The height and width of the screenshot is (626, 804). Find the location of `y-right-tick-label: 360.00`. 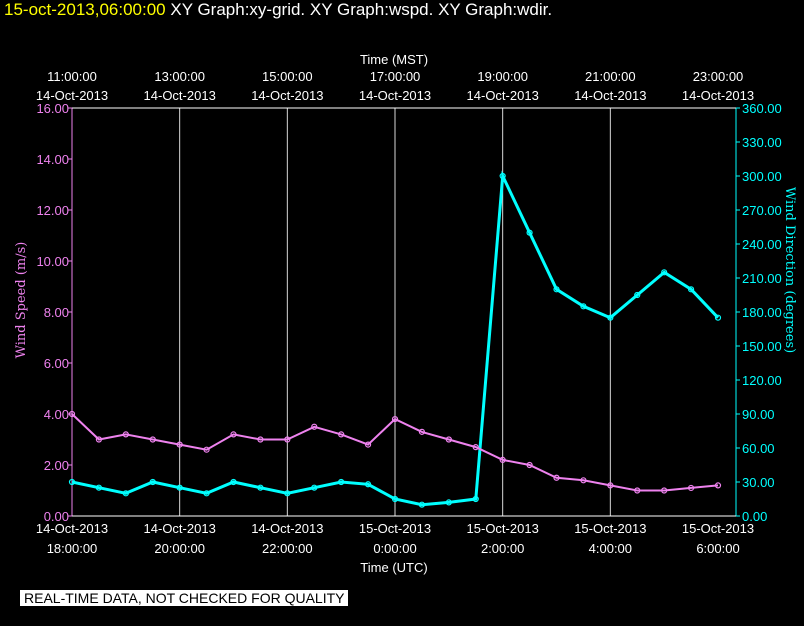

y-right-tick-label: 360.00 is located at coordinates (762, 108).